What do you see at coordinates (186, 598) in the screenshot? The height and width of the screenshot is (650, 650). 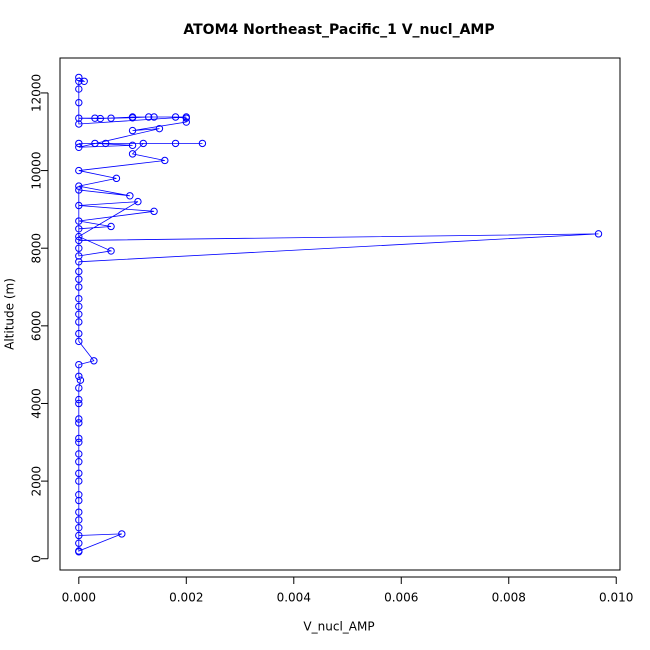 I see `x-tick-label: 0.002` at bounding box center [186, 598].